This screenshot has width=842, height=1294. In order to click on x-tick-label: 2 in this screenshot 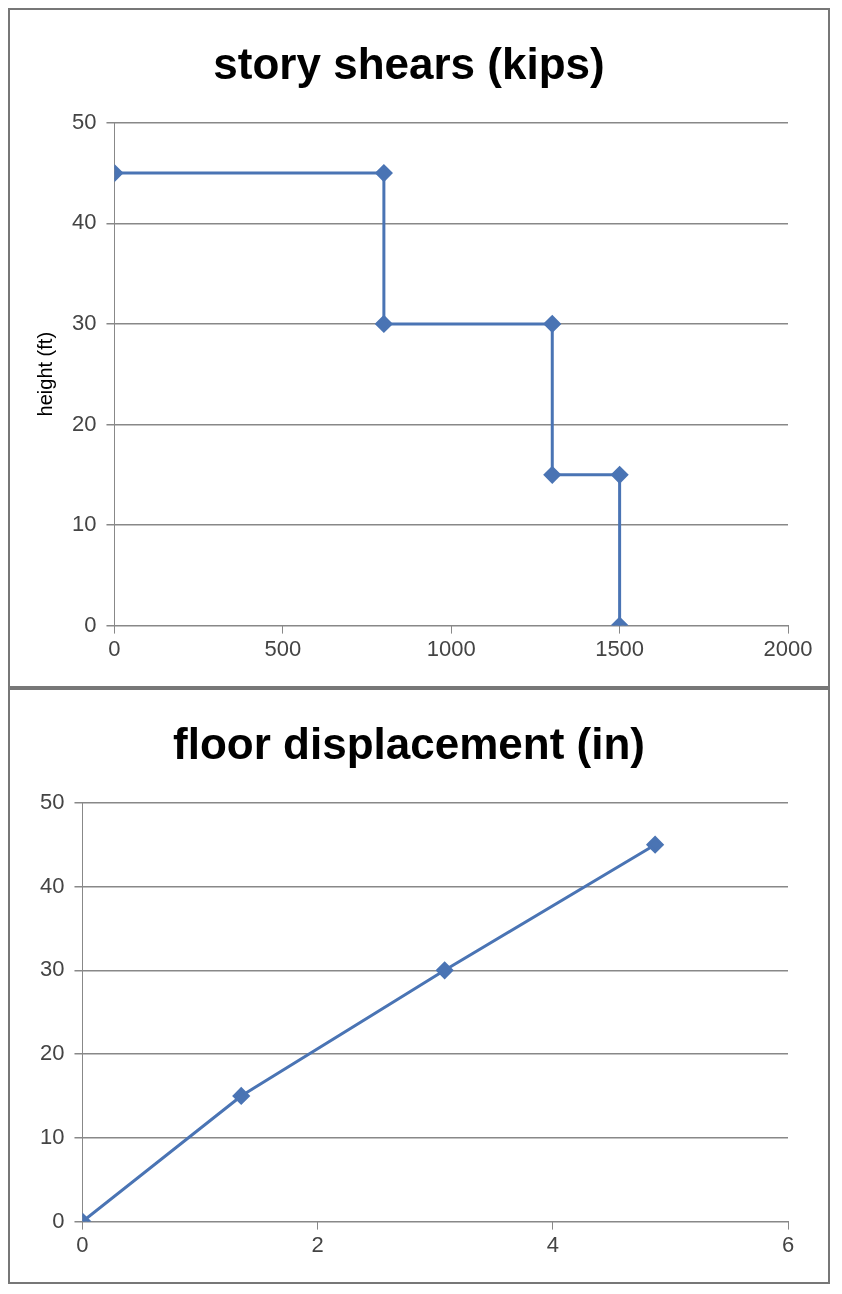, I will do `click(317, 1244)`.